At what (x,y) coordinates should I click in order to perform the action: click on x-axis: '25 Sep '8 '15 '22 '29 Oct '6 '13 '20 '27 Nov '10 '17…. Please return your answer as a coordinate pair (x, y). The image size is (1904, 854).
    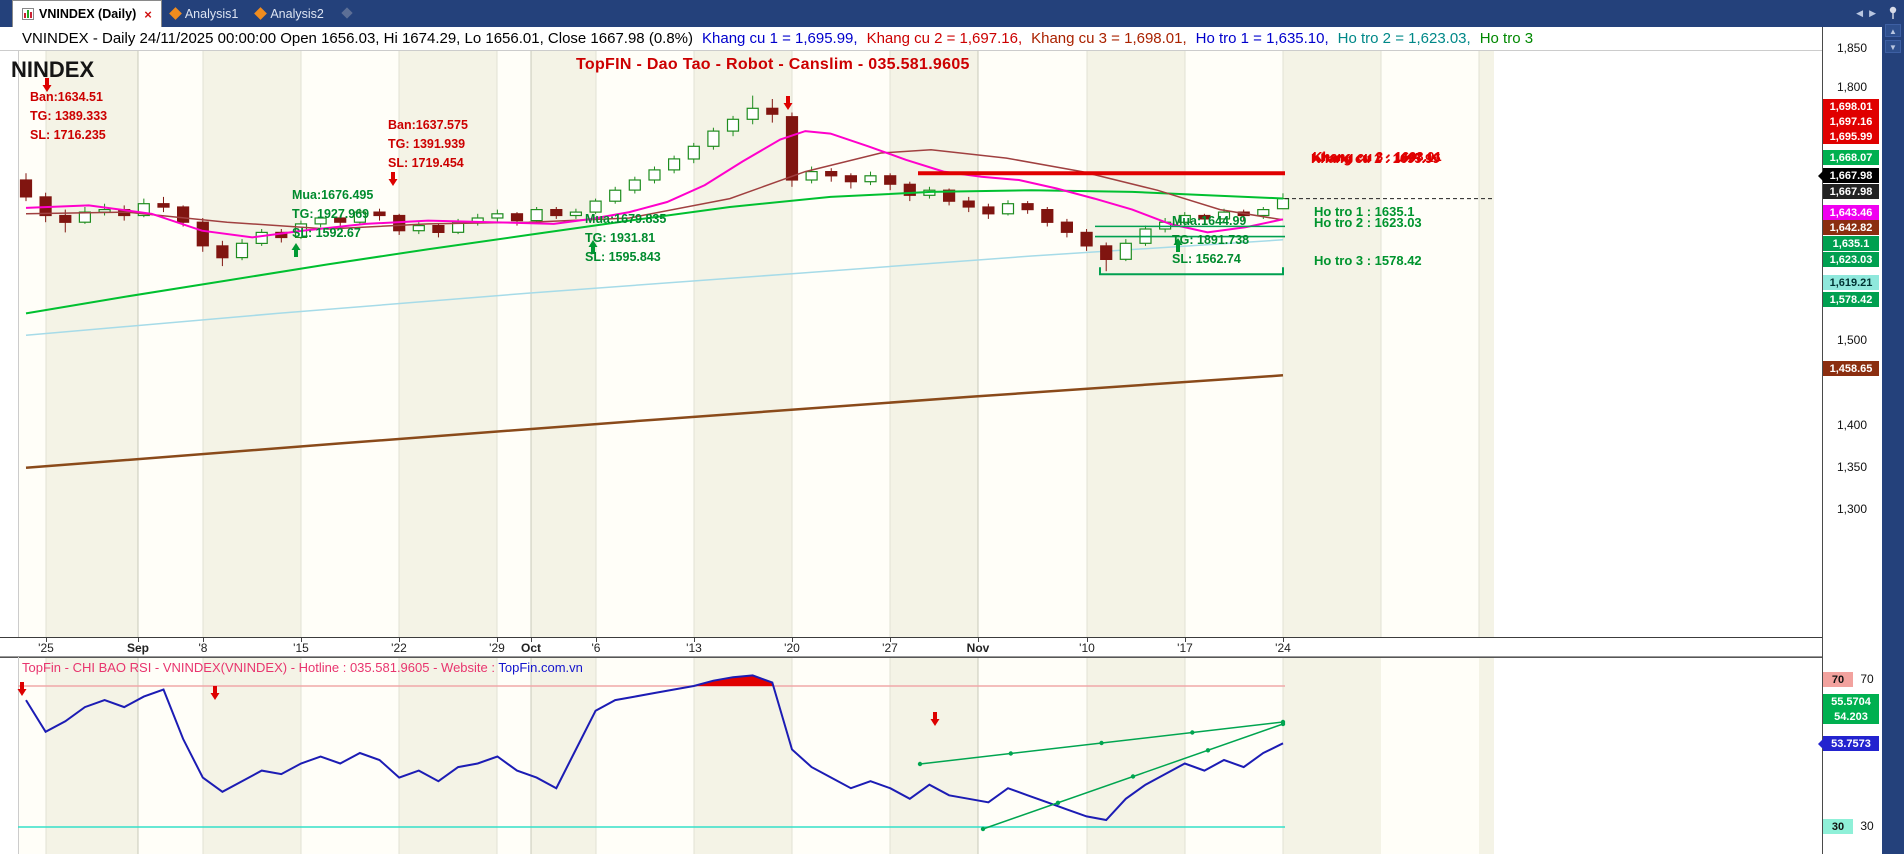
    Looking at the image, I should click on (911, 647).